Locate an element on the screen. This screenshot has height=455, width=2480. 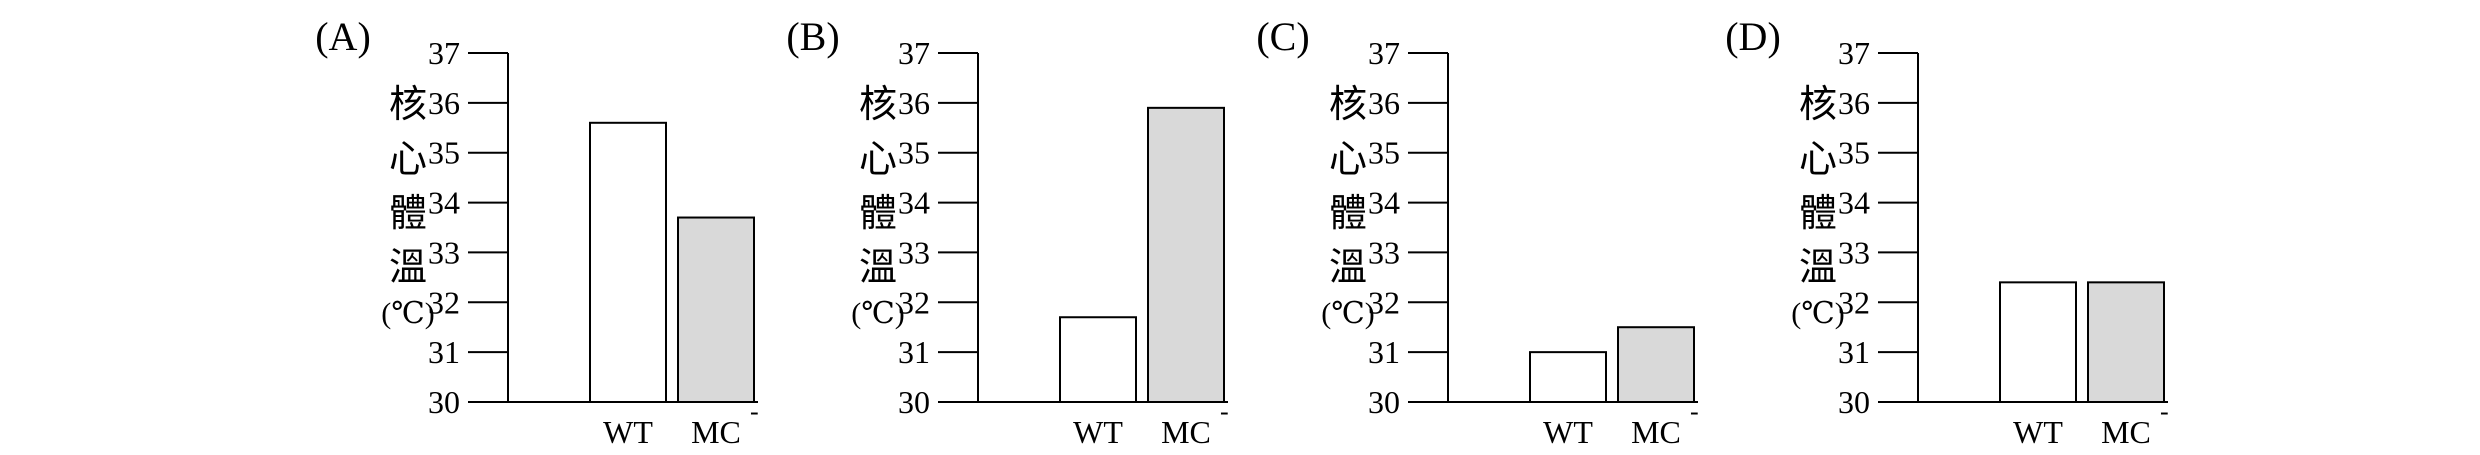
panel-label: (D) is located at coordinates (1753, 36).